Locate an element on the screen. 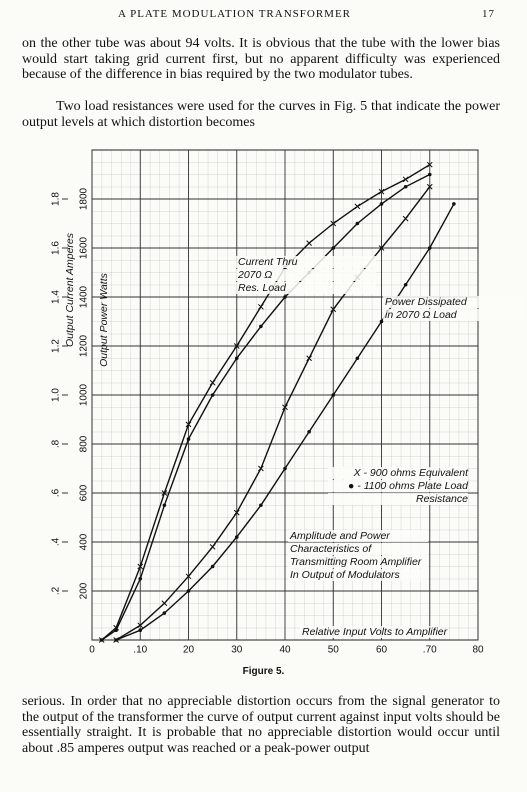 The width and height of the screenshot is (527, 792). annotation: Transmitting Room Amplifier is located at coordinates (356, 562).